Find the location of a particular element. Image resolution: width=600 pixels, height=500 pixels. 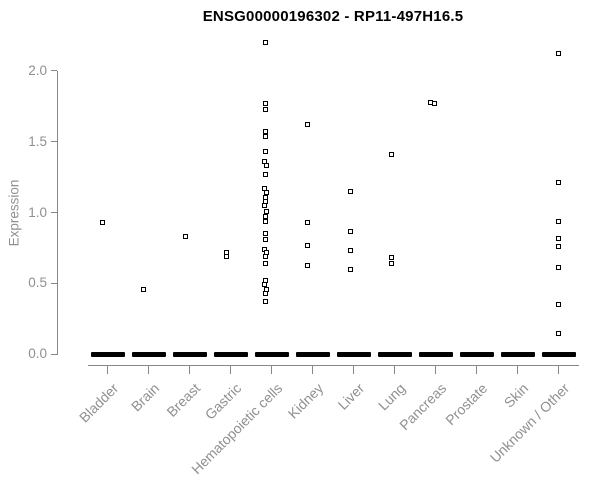

y-tick-label: 1.5 is located at coordinates (37, 141).